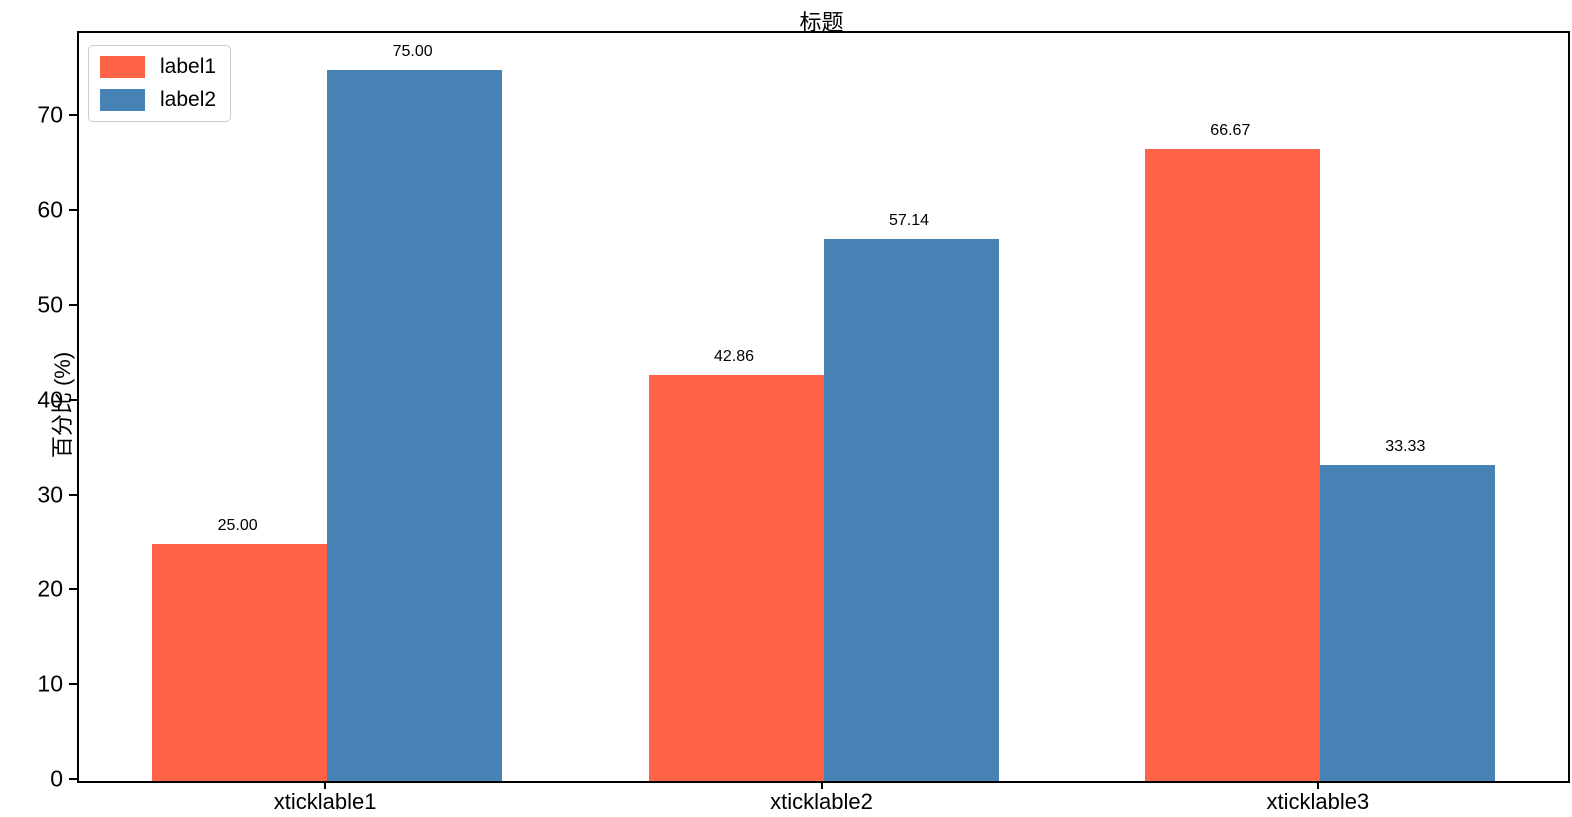  What do you see at coordinates (50, 304) in the screenshot?
I see `y-tick-label-50: 50` at bounding box center [50, 304].